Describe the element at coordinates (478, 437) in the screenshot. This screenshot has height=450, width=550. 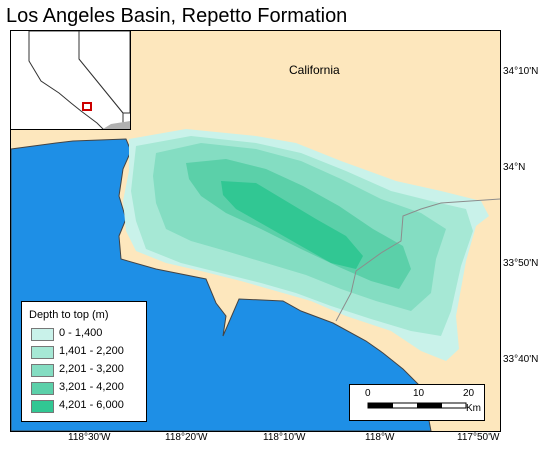
I see `longitude-label: 117°50'W` at that location.